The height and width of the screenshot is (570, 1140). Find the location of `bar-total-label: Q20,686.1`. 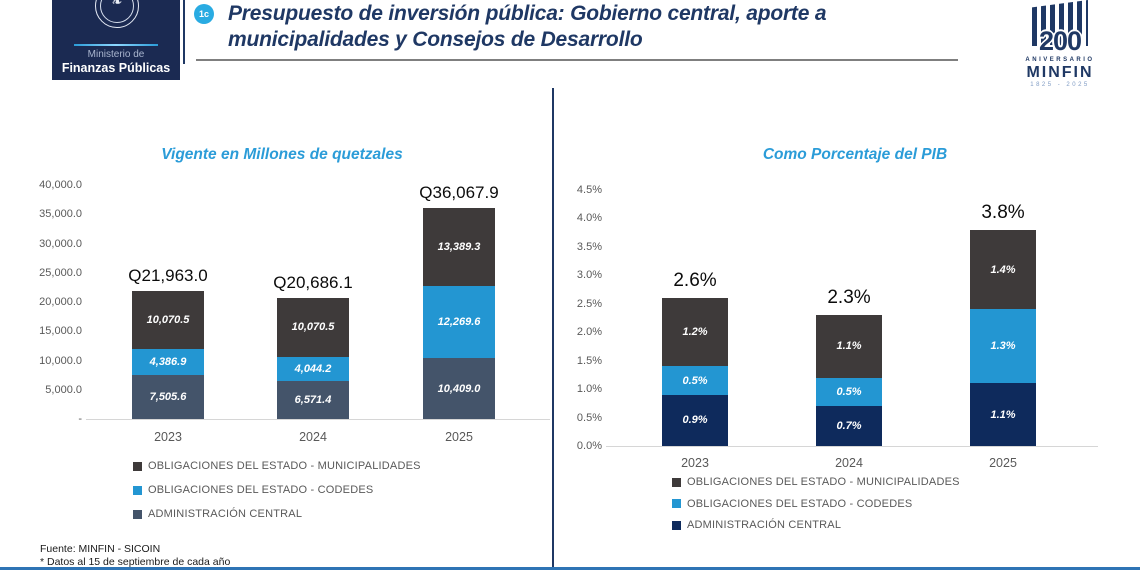

bar-total-label: Q20,686.1 is located at coordinates (313, 282).